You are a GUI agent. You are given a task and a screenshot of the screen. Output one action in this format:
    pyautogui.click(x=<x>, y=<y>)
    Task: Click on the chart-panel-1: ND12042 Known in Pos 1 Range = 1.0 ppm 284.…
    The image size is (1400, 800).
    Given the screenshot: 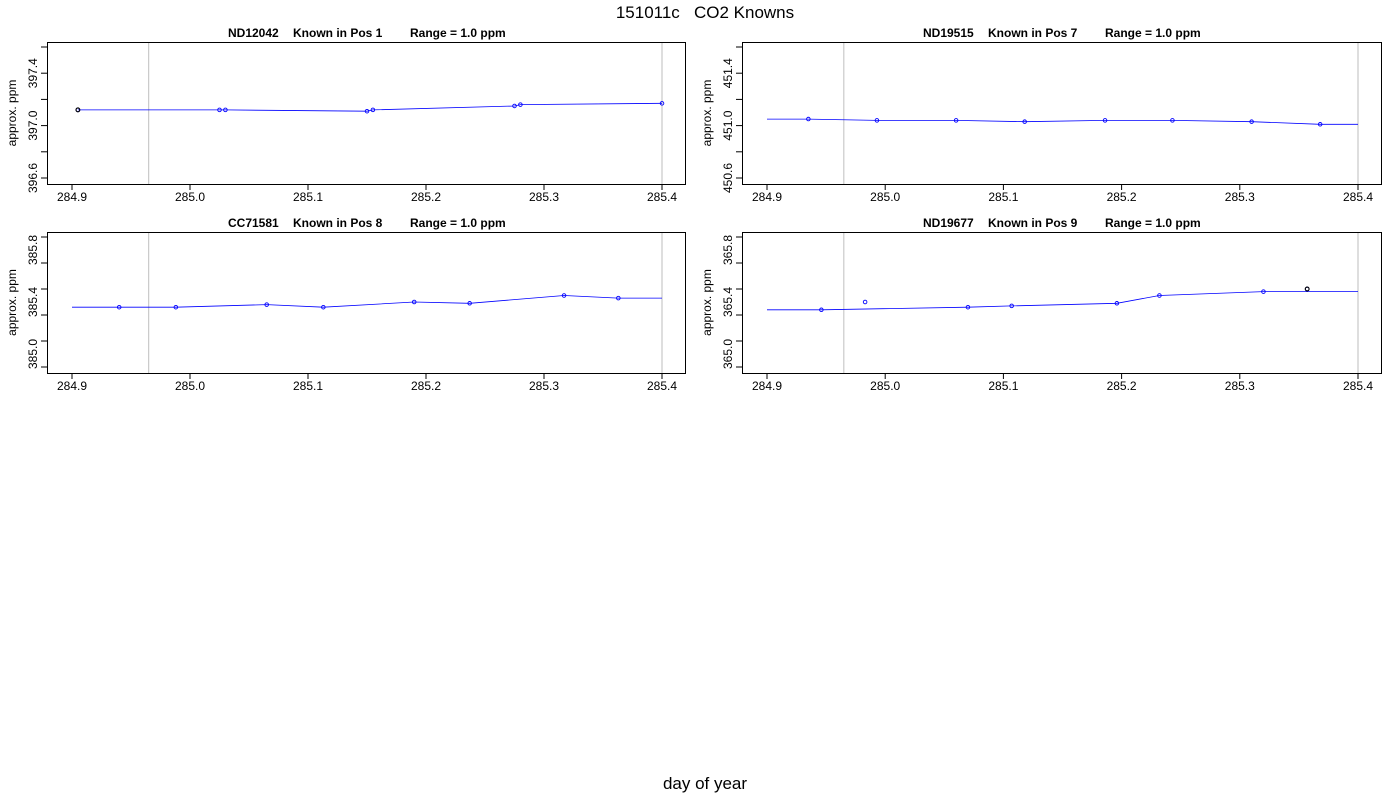 What is the action you would take?
    pyautogui.click(x=345, y=115)
    